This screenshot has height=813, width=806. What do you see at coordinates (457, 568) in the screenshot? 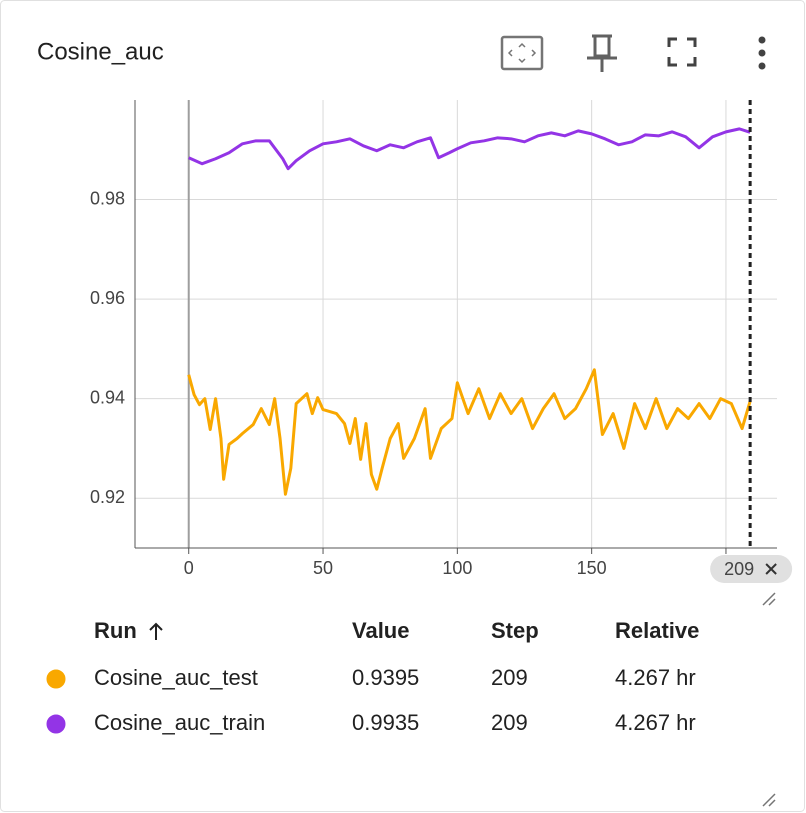
I see `x-tick-label: 100` at bounding box center [457, 568].